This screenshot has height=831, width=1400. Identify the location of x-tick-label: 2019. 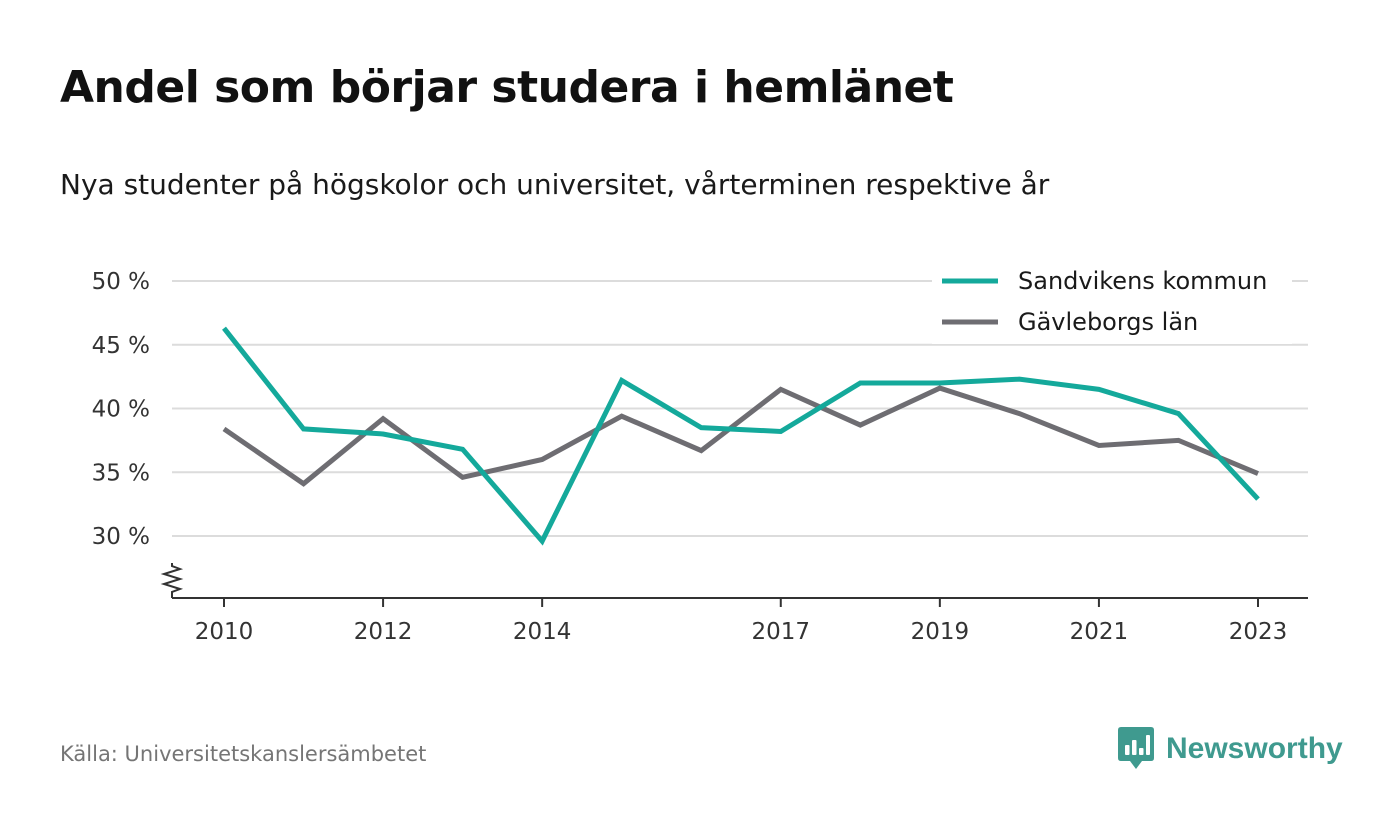
(940, 632).